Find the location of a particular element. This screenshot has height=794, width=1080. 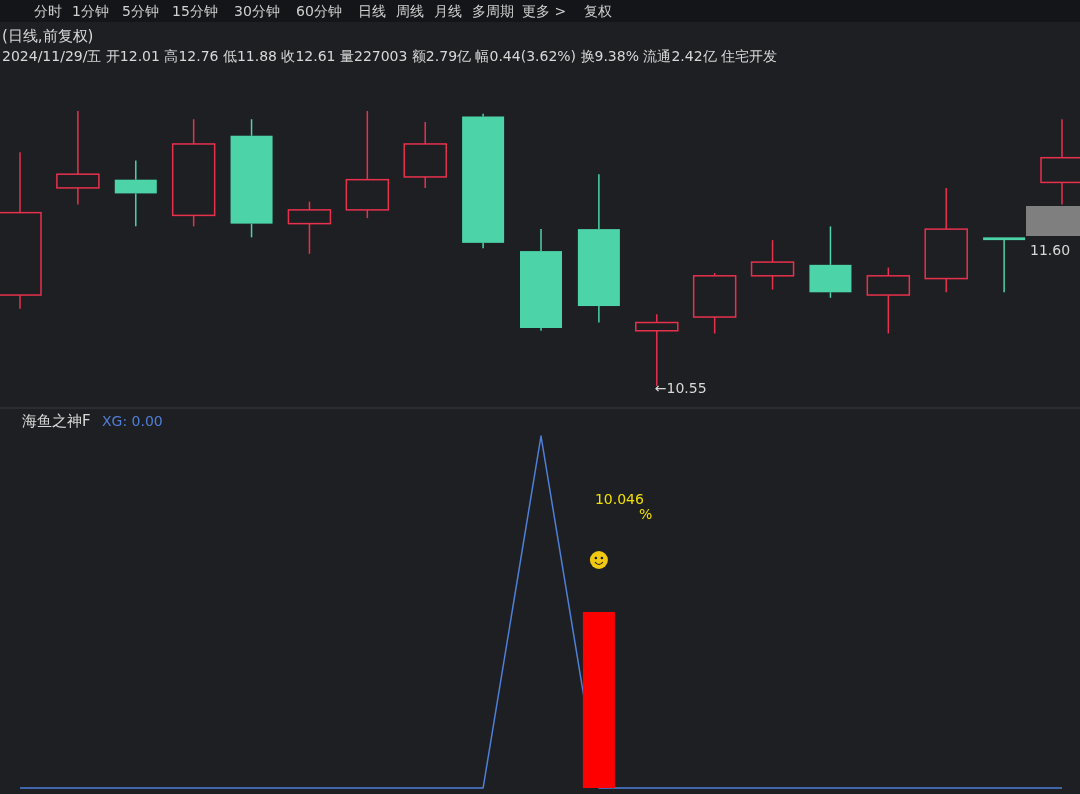

text: 1分钟 is located at coordinates (90, 11).